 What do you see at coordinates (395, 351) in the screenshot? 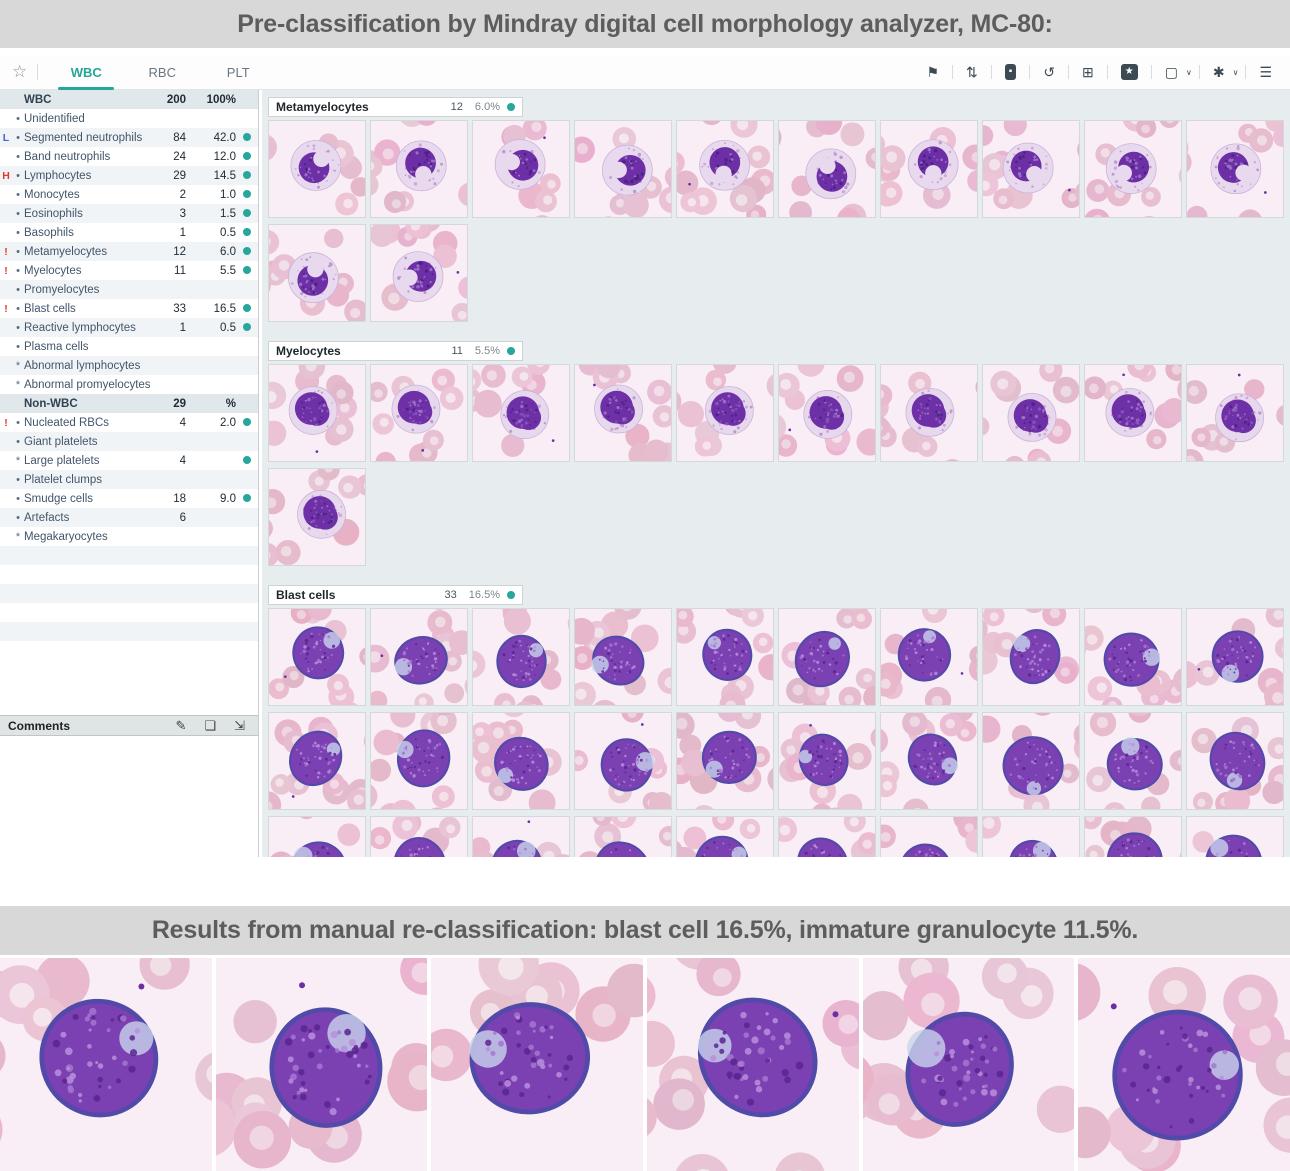
I see `gallery-group-header: Myelocytes 11 5.5%` at bounding box center [395, 351].